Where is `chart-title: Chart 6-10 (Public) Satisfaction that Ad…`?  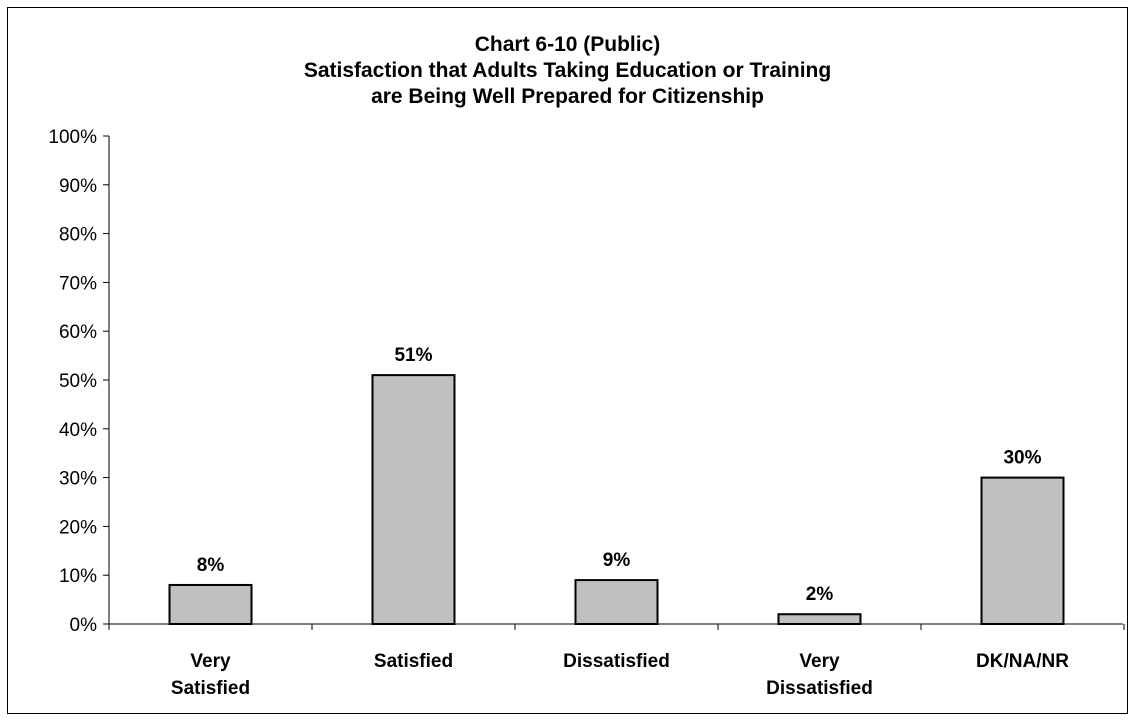 chart-title: Chart 6-10 (Public) Satisfaction that Ad… is located at coordinates (567, 71).